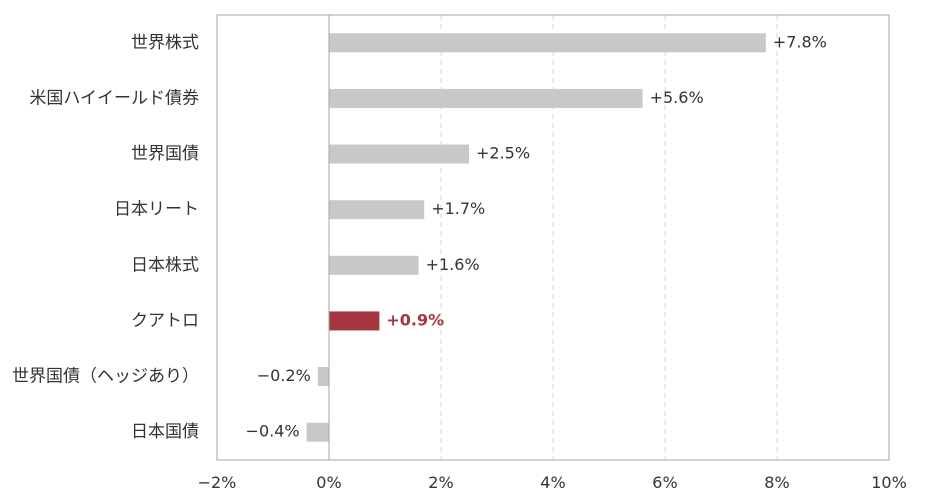  What do you see at coordinates (284, 375) in the screenshot?
I see `value-label: −0.2%` at bounding box center [284, 375].